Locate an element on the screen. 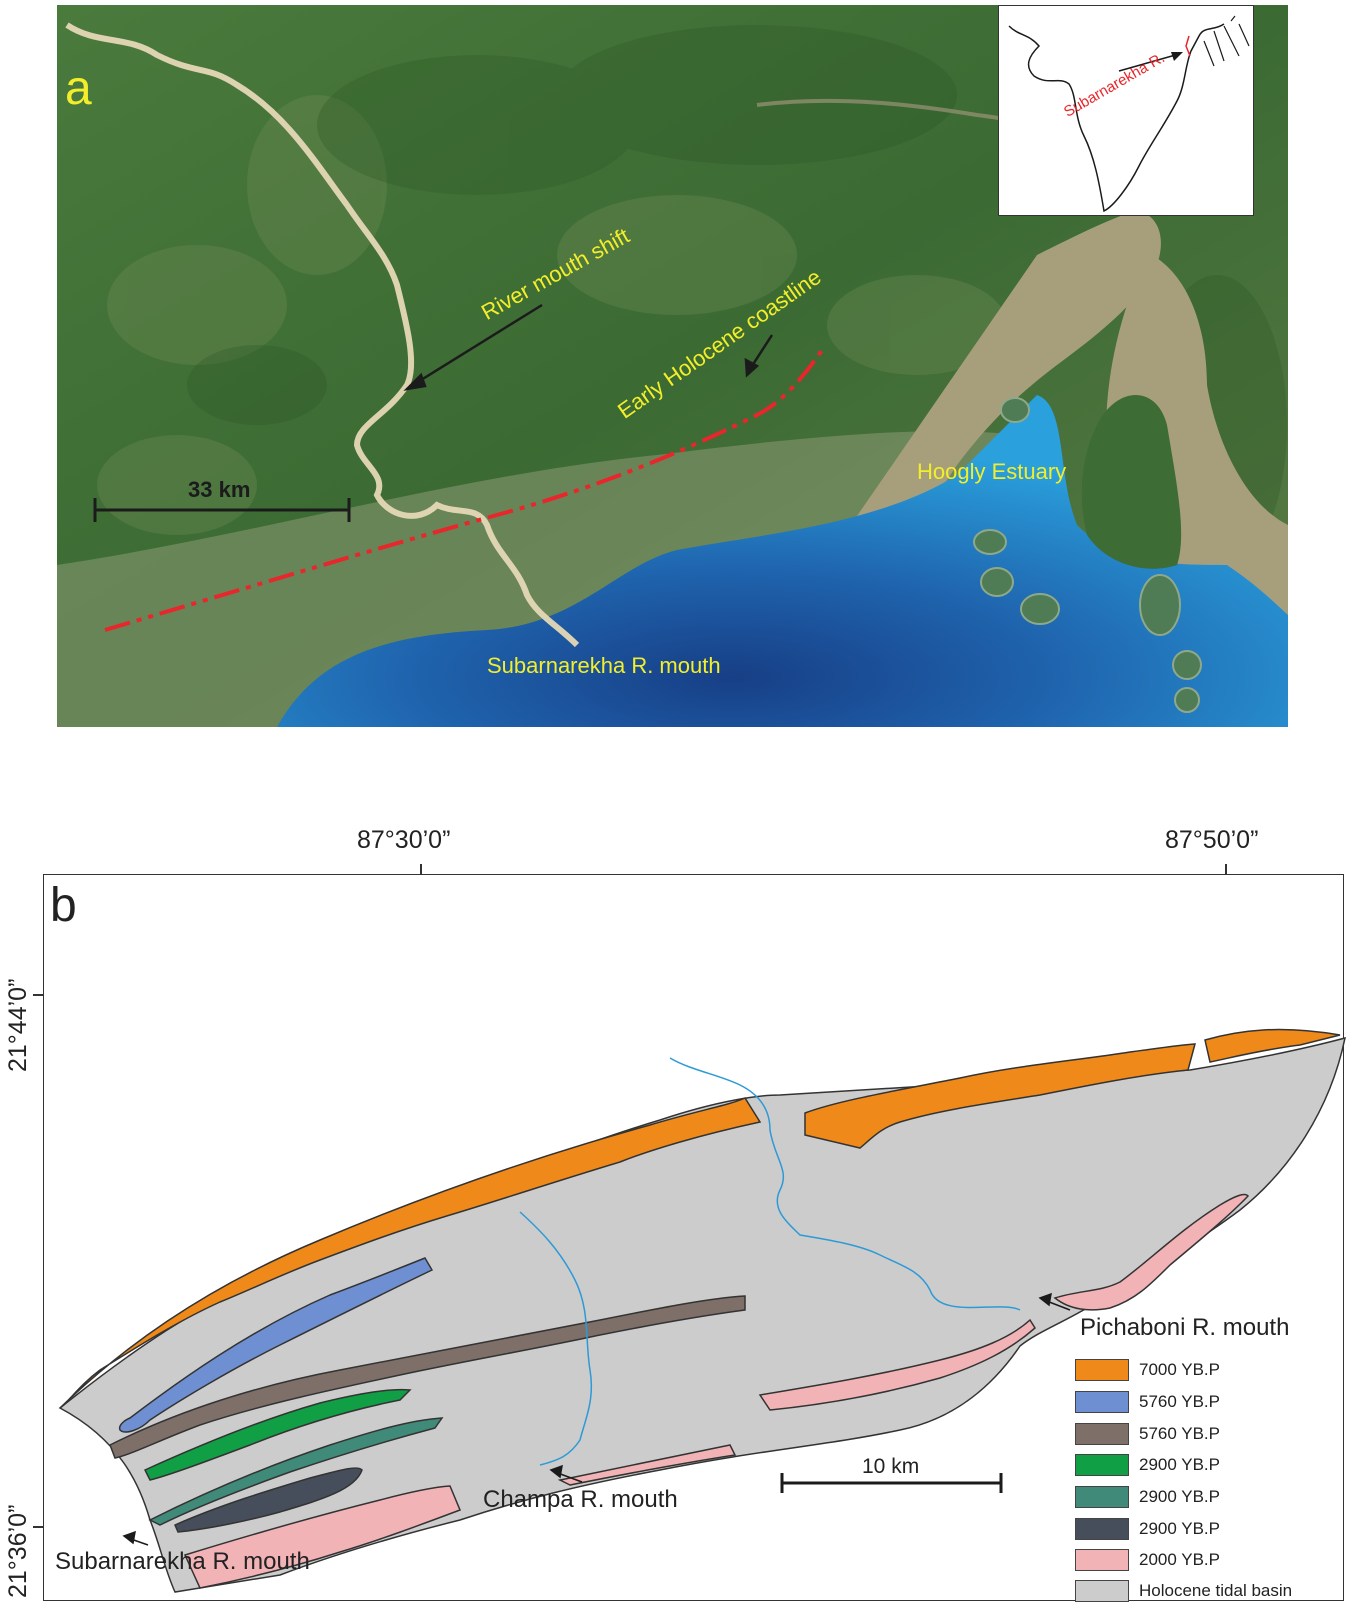 Image resolution: width=1357 pixels, height=1607 pixels. inset-map-india: Subarnarekha R. is located at coordinates (1126, 110).